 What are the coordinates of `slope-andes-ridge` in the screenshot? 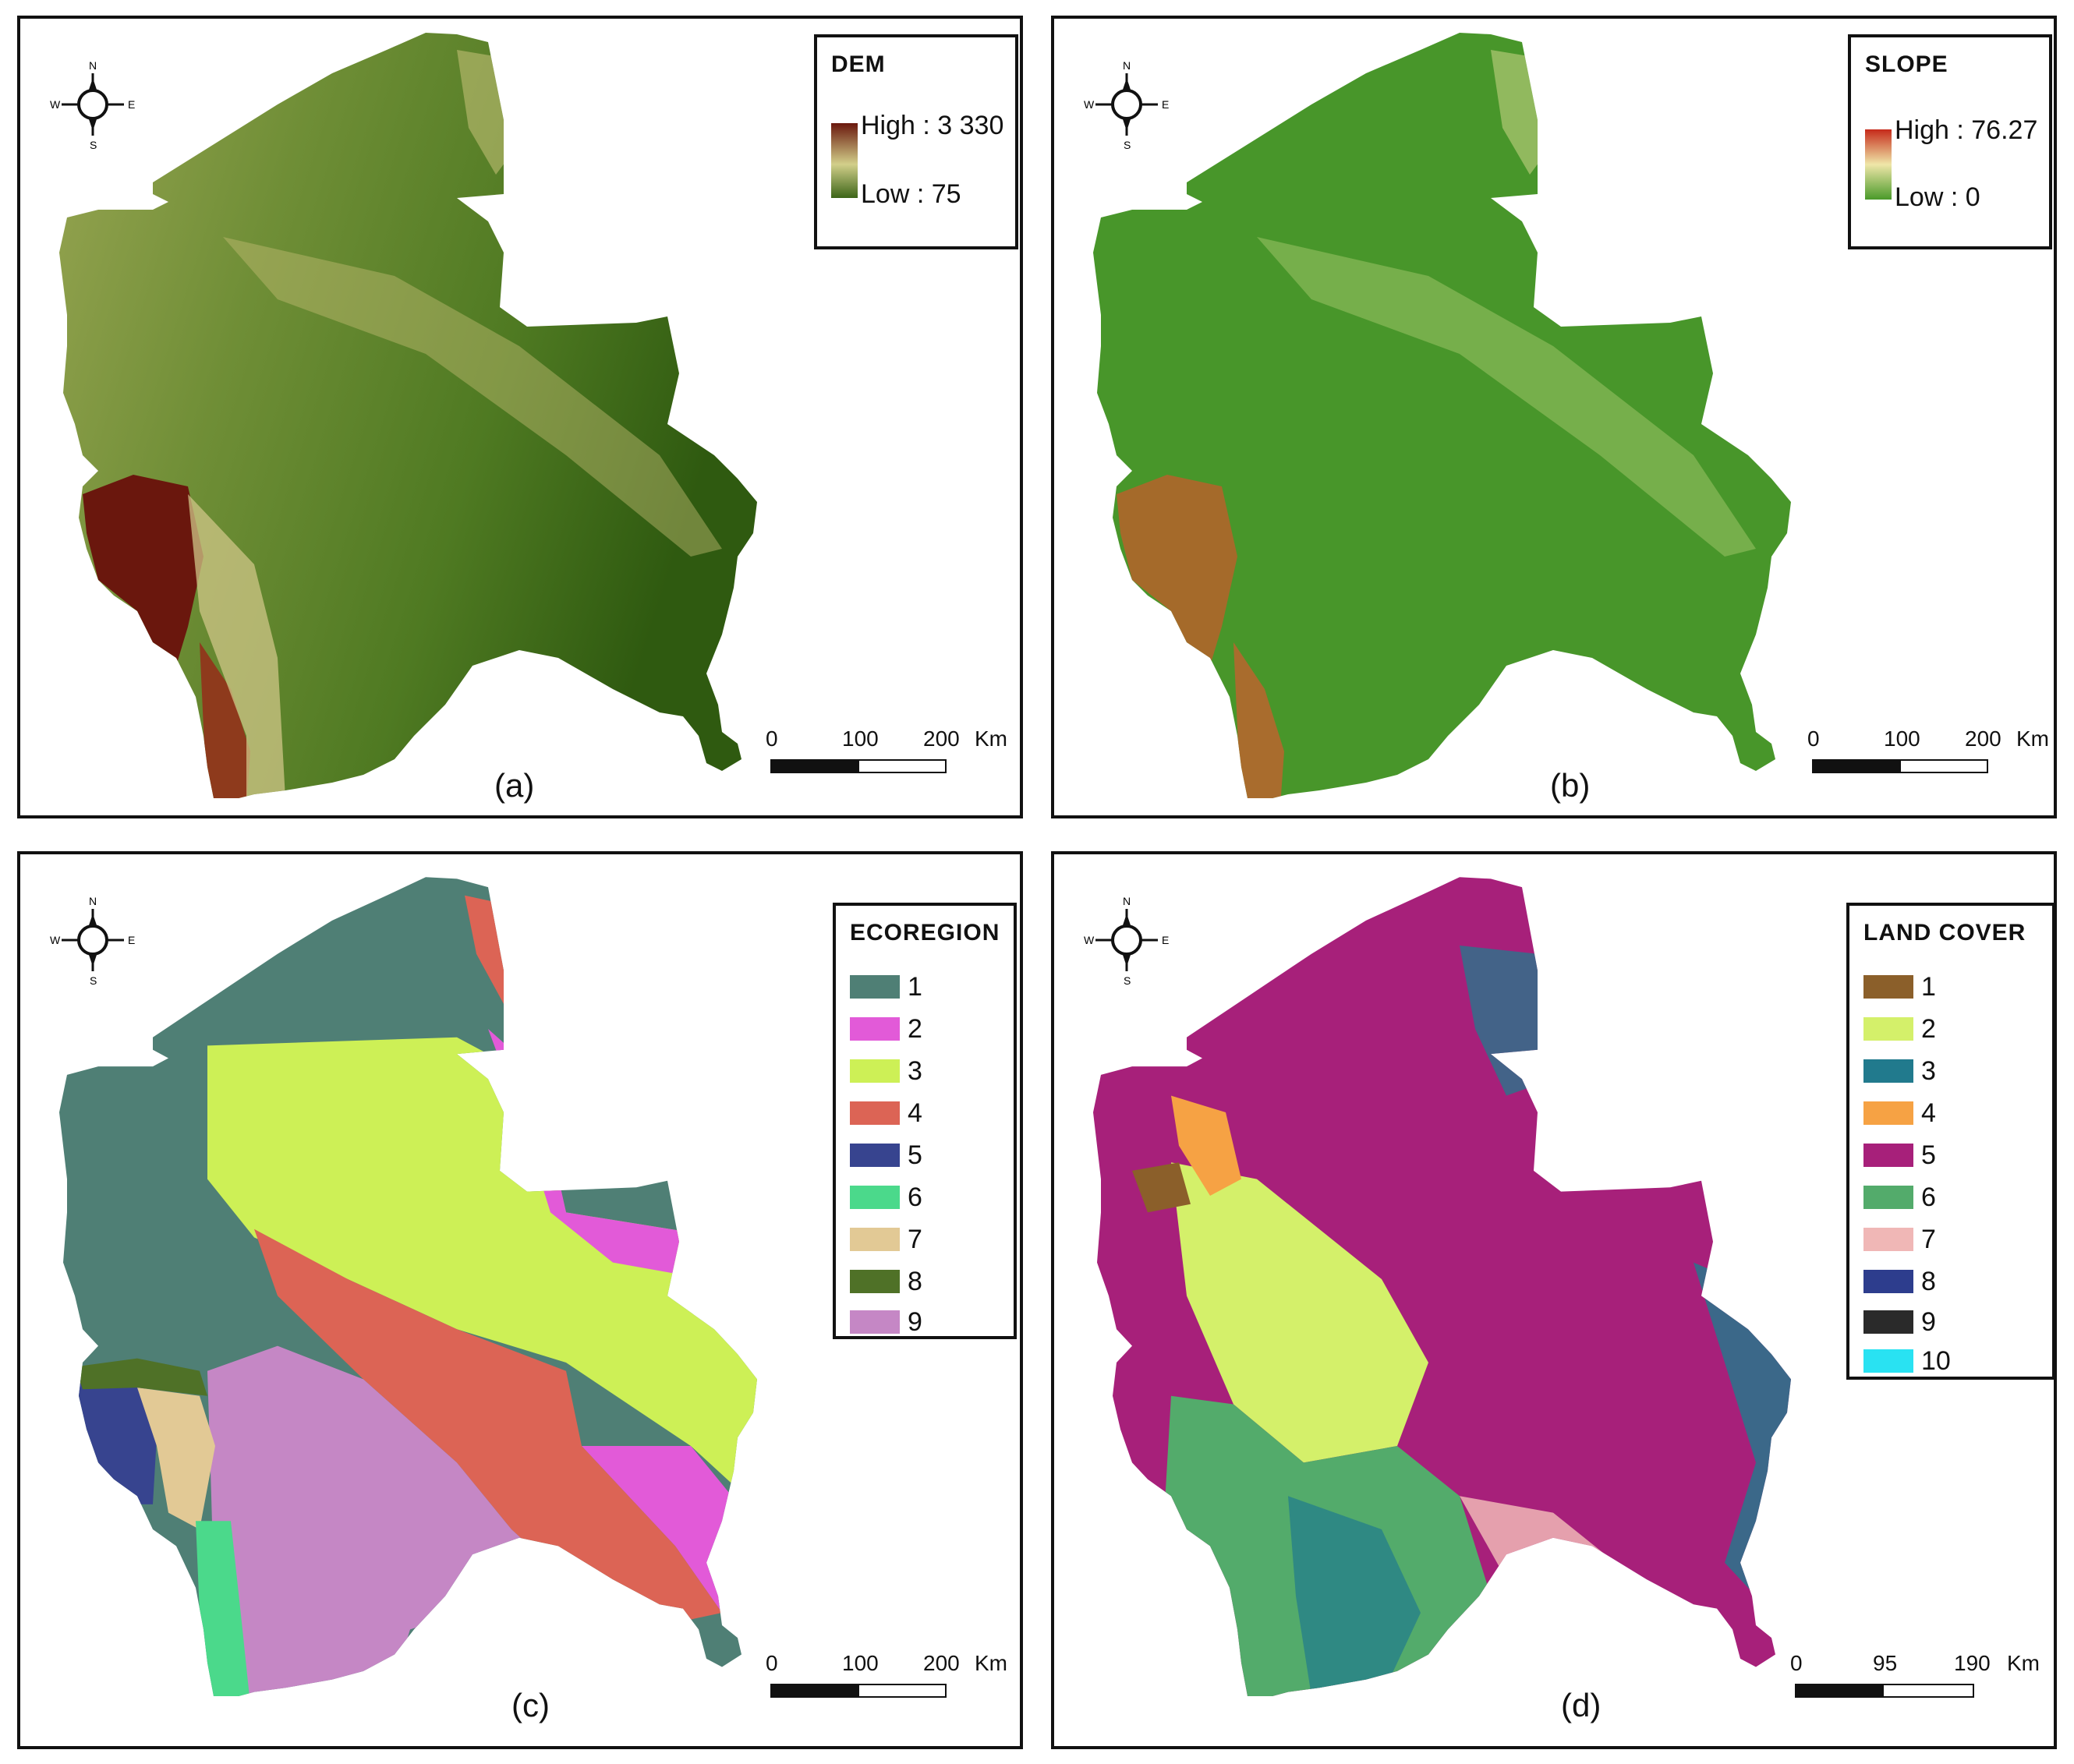 It's located at (1259, 720).